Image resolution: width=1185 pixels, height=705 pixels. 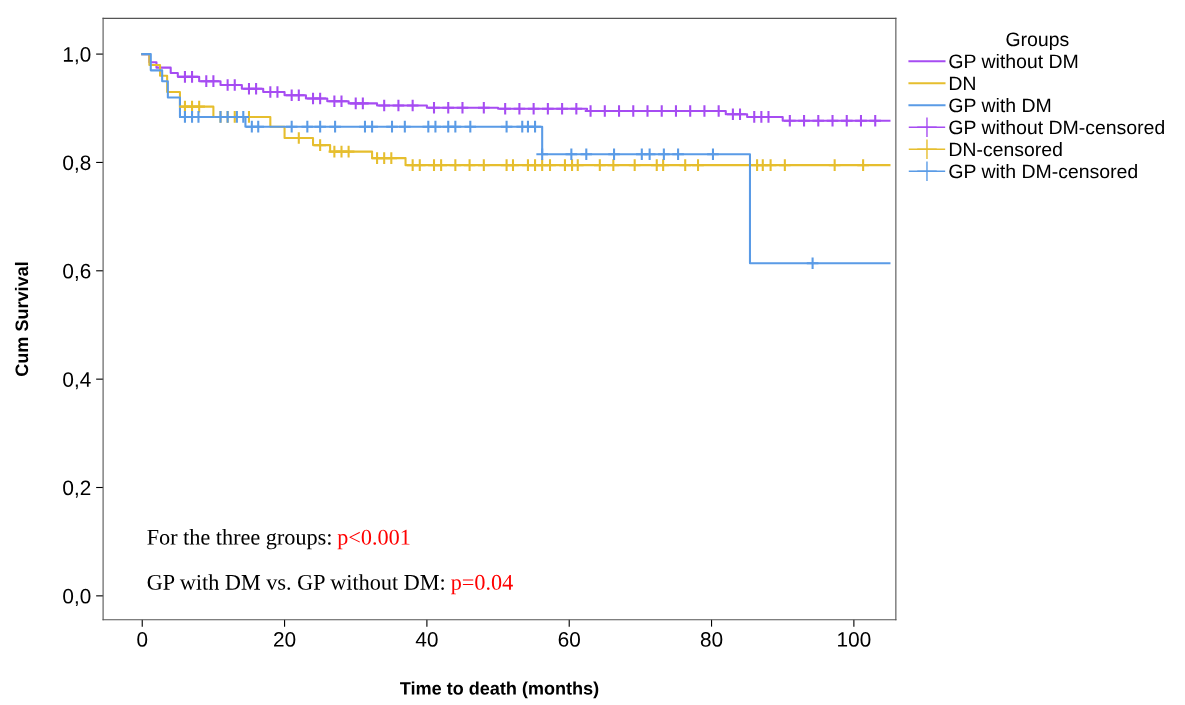 I want to click on x-tick-label: 100, so click(x=854, y=639).